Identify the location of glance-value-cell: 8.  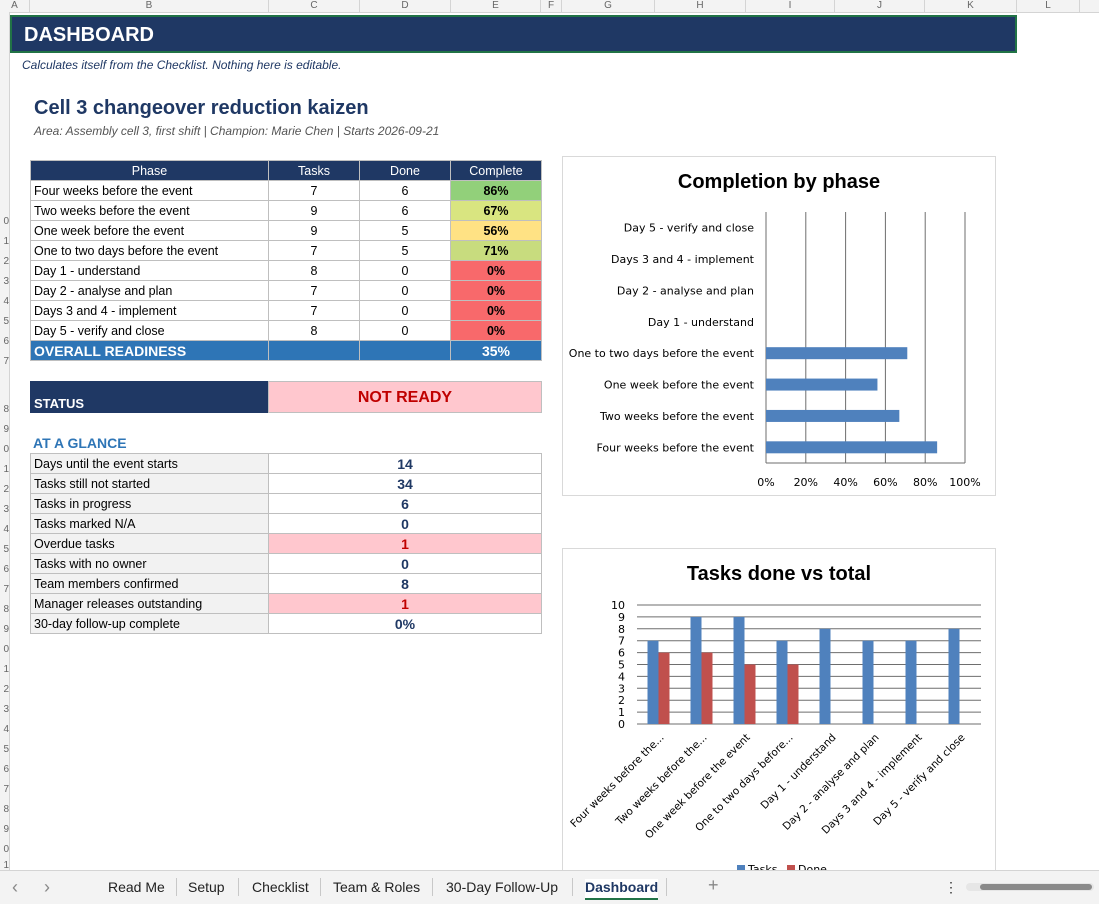
(405, 583).